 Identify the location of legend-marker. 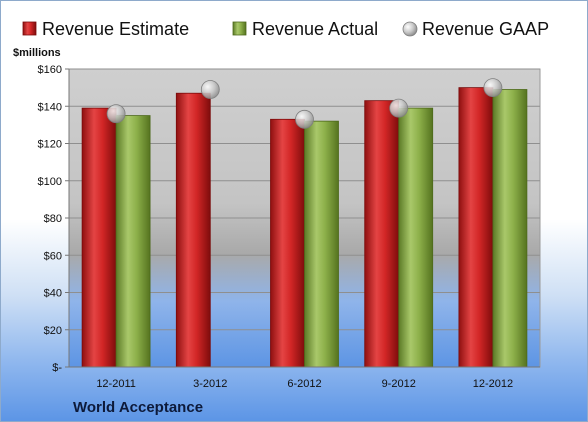
(410, 29).